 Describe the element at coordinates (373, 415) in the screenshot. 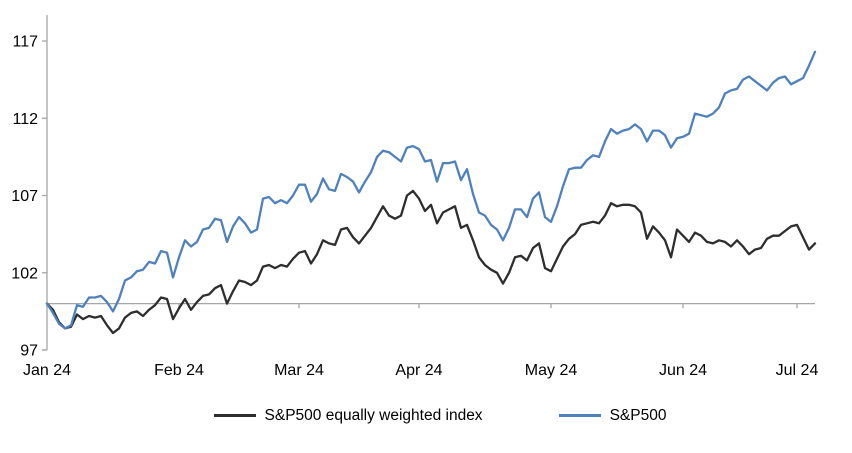

I see `legend-label-equal-weighted: S&P500 equally weighted index` at that location.